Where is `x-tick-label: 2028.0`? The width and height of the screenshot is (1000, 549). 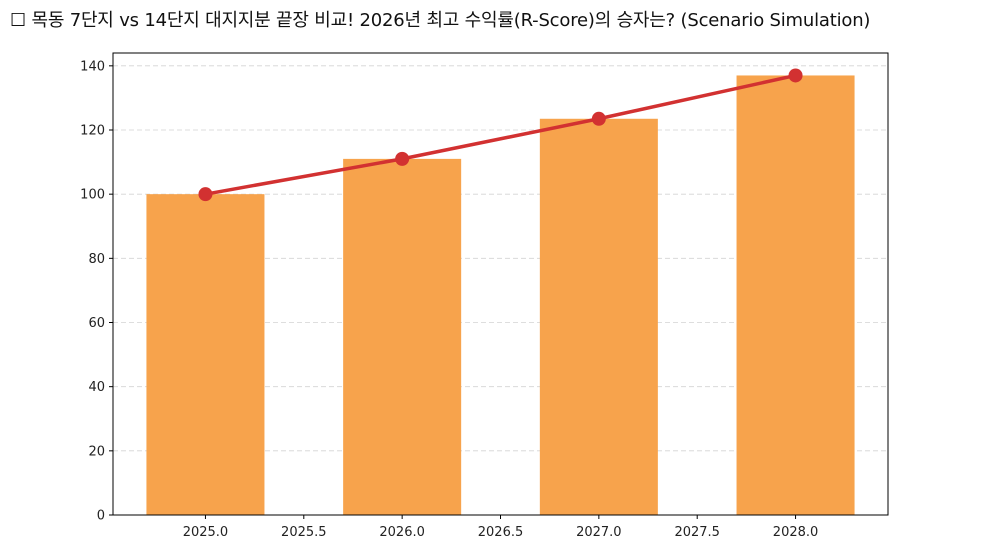
x-tick-label: 2028.0 is located at coordinates (796, 532).